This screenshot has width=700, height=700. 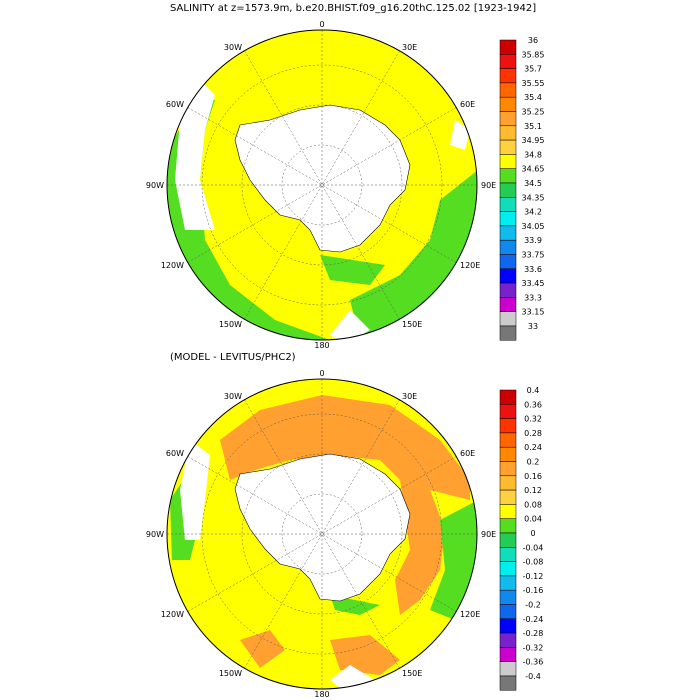 I want to click on lon-label: 30E, so click(x=409, y=396).